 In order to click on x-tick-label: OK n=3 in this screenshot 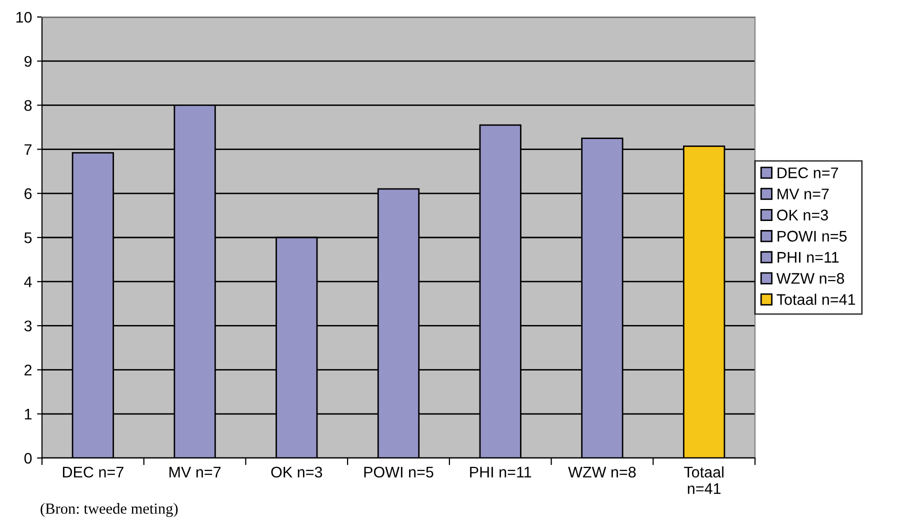, I will do `click(296, 472)`.